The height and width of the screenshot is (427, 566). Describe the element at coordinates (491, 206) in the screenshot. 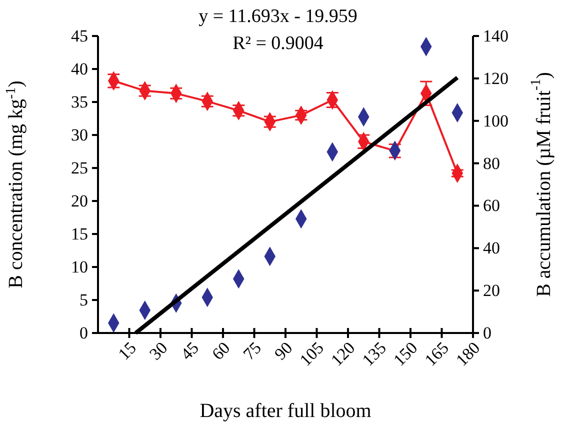

I see `y2-tick-label: 60` at that location.